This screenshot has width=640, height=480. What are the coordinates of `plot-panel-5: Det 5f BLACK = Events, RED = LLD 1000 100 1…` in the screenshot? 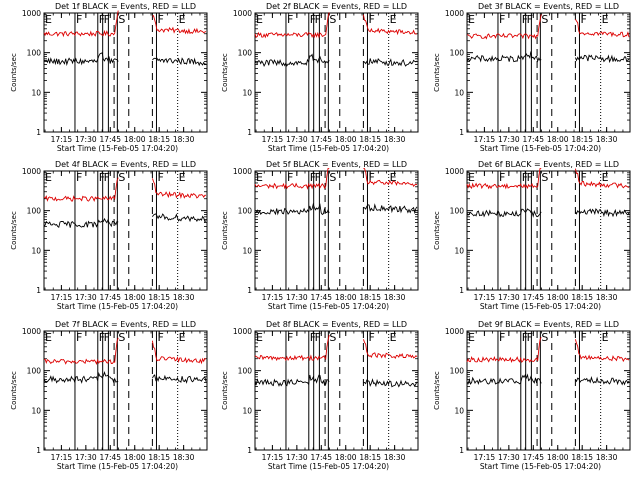 It's located at (320, 235).